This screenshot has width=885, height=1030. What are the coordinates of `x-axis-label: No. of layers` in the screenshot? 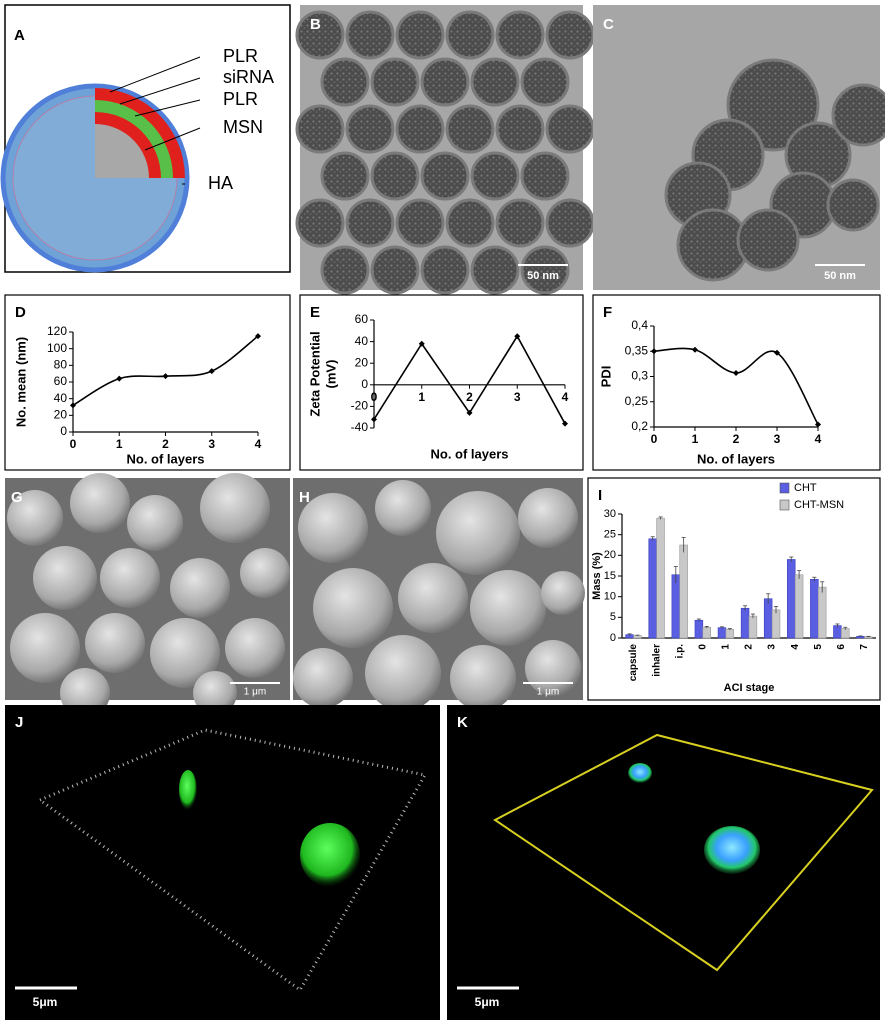 It's located at (469, 453).